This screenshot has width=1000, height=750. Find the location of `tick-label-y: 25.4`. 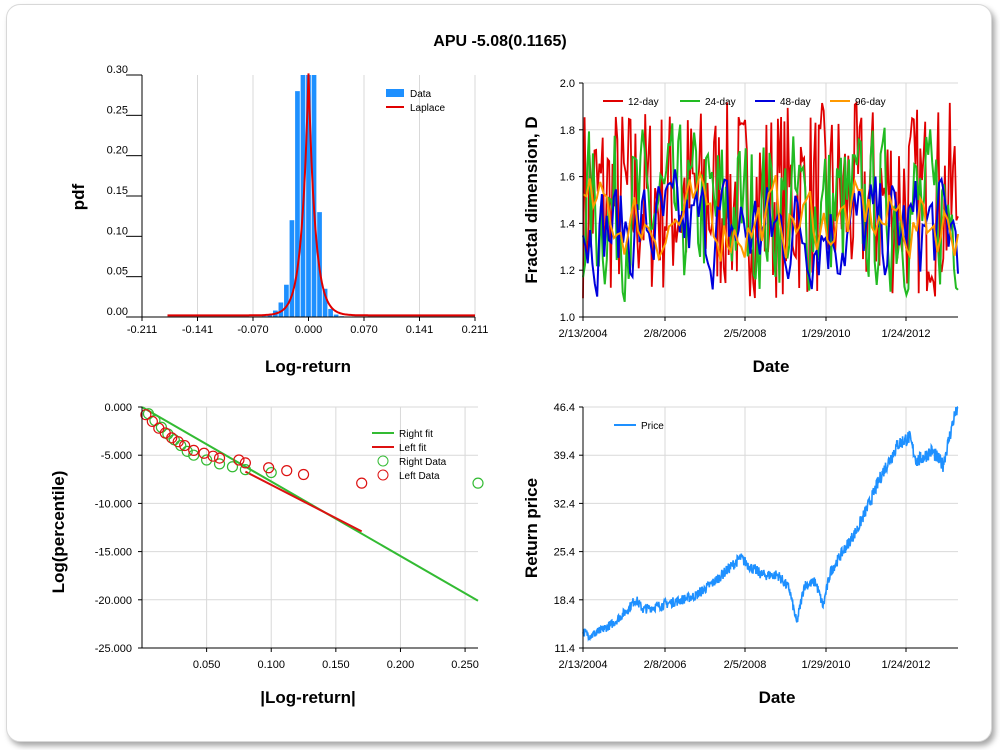

tick-label-y: 25.4 is located at coordinates (564, 553).